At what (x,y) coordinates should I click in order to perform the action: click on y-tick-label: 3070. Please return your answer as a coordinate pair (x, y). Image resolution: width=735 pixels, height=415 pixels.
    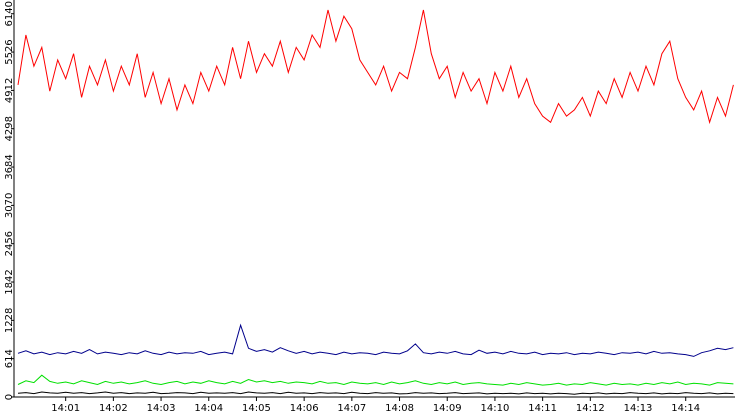
    Looking at the image, I should click on (9, 205).